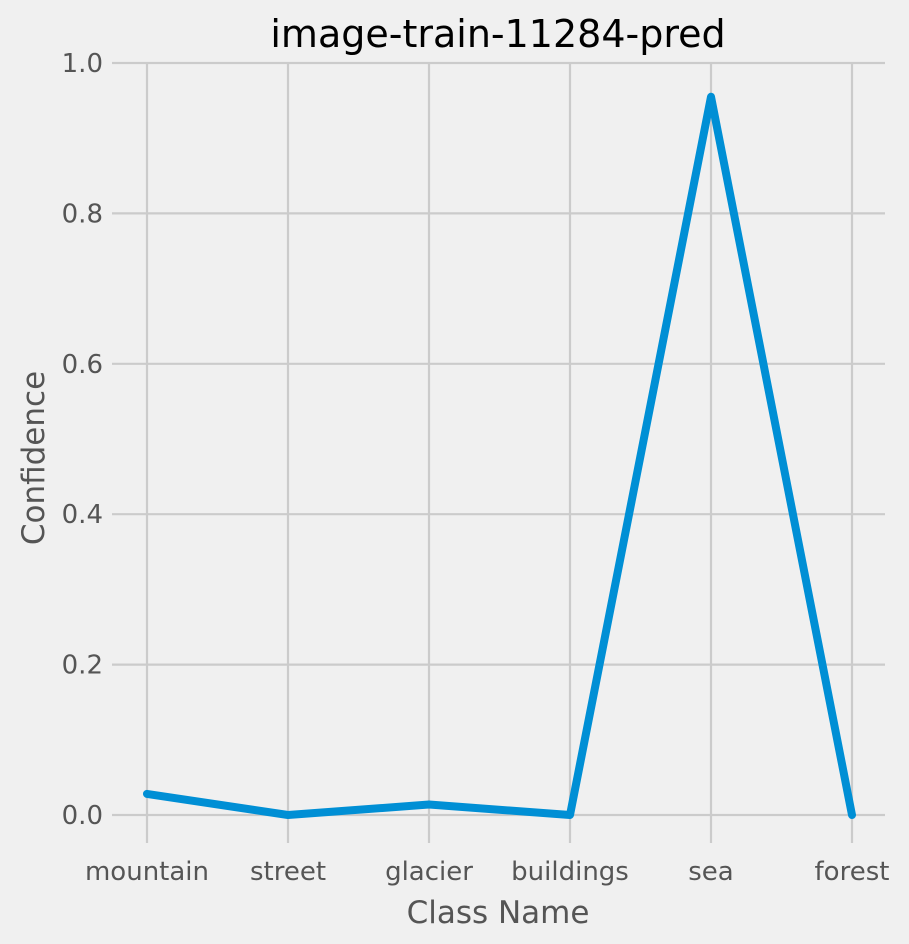 The image size is (909, 944). Describe the element at coordinates (82, 816) in the screenshot. I see `y-tick-label: 0.0` at that location.